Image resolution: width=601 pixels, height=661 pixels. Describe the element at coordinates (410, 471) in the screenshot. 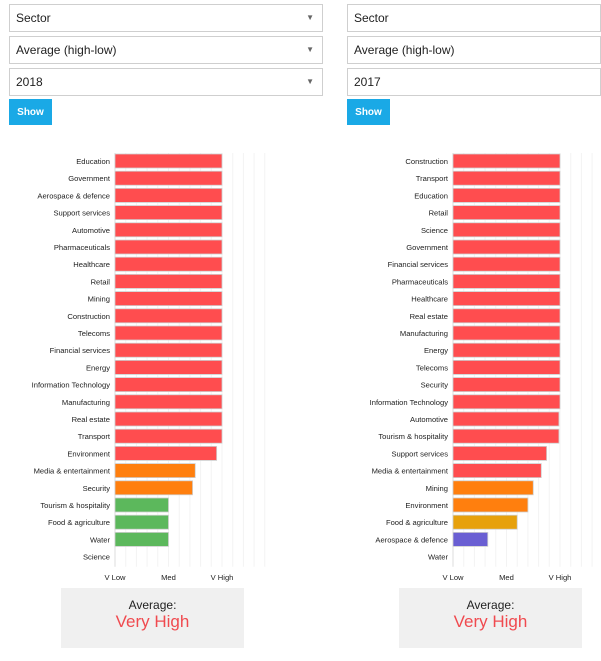

I see `category-label: Media & entertainment` at that location.